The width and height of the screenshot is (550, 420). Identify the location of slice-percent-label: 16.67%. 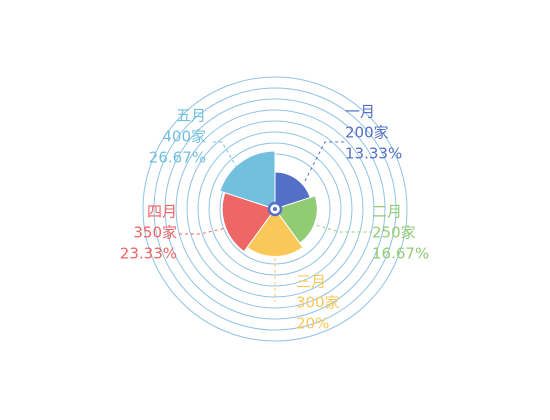
(400, 254).